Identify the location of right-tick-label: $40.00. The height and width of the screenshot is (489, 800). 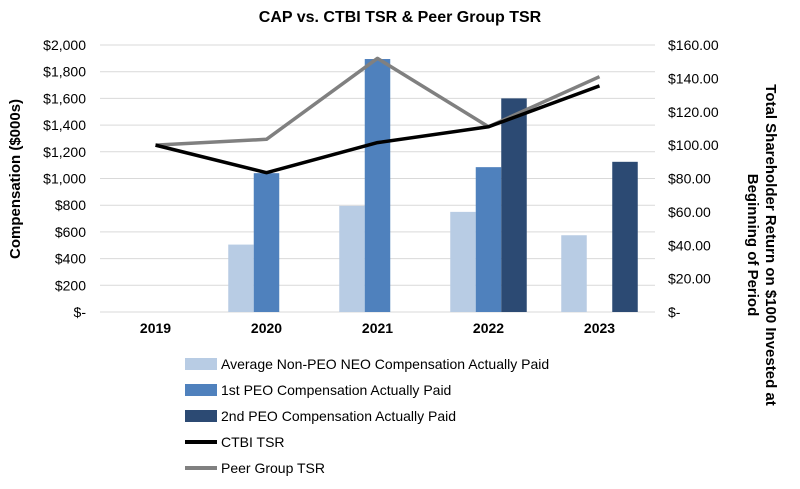
(689, 245).